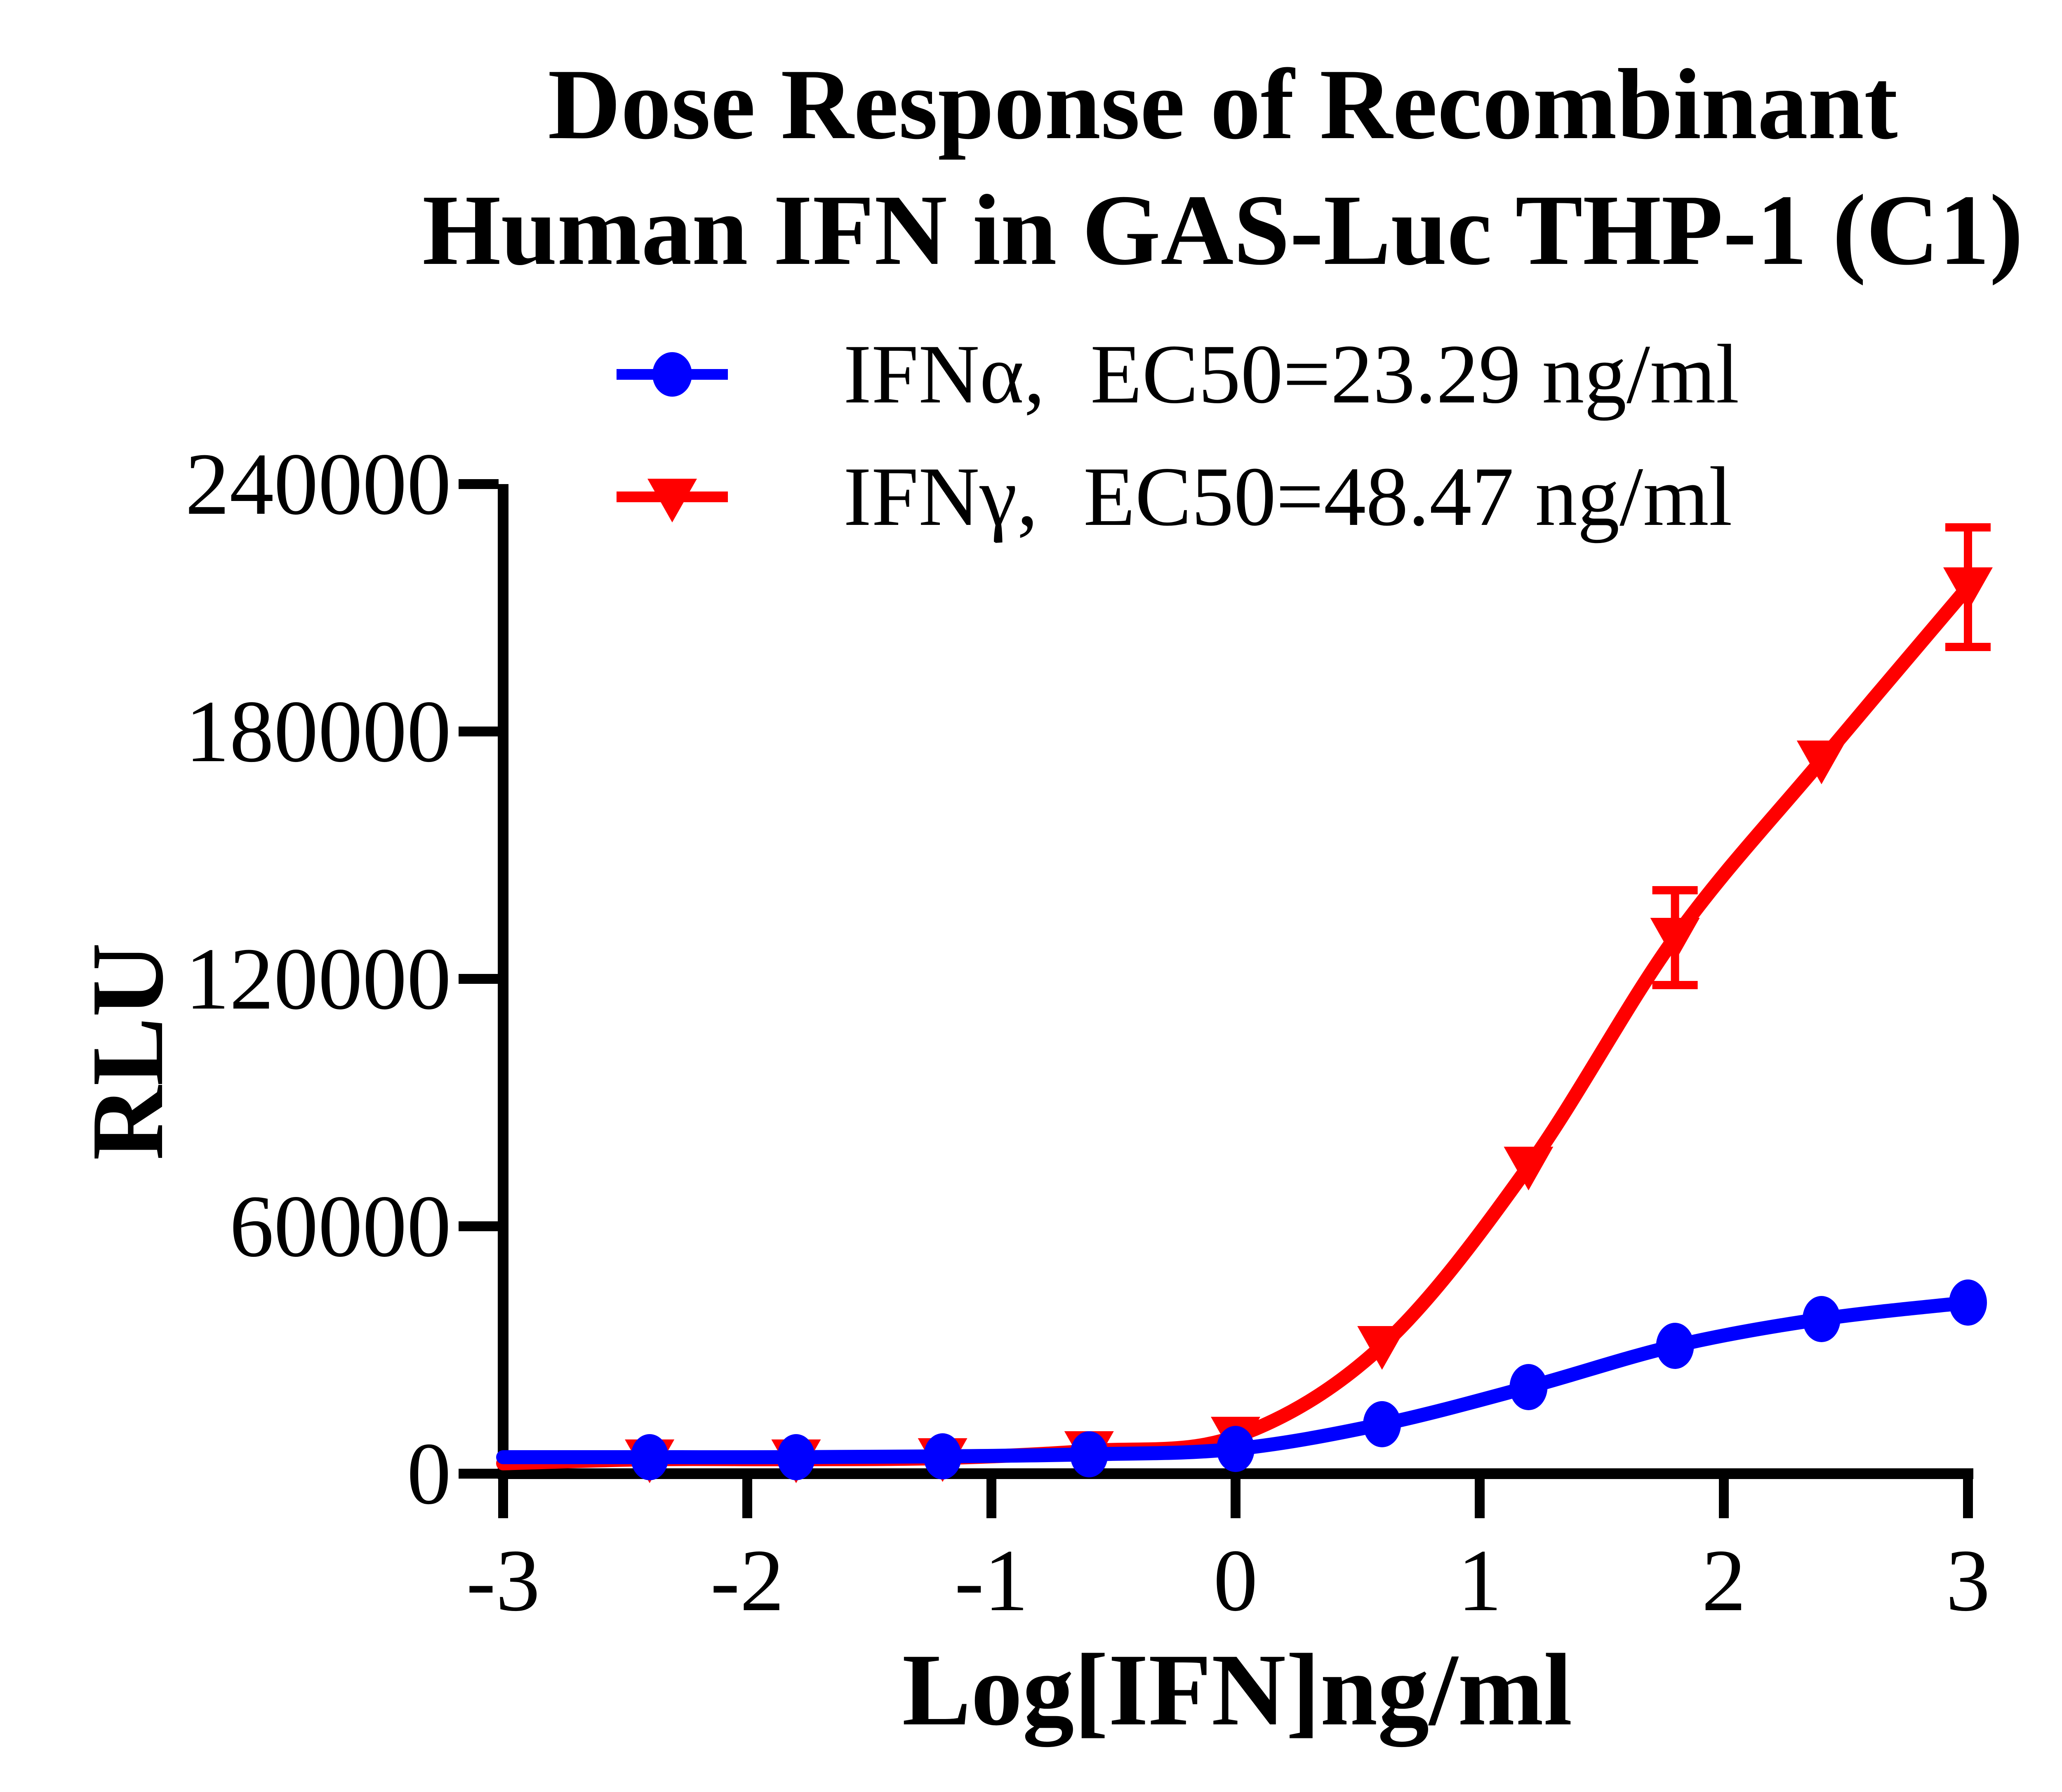  Describe the element at coordinates (1724, 1580) in the screenshot. I see `x-tick-label: 2` at that location.